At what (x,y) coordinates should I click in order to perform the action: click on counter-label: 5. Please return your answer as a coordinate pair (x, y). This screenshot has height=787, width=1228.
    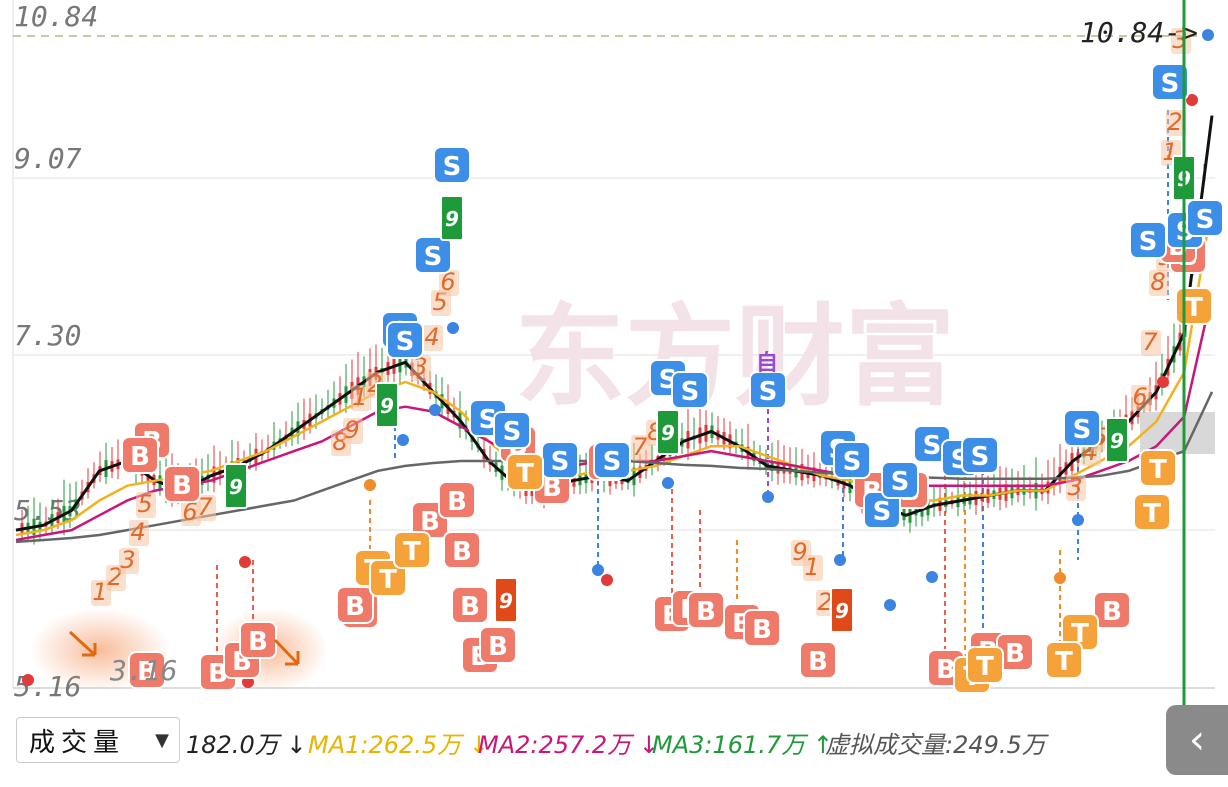
    Looking at the image, I should click on (144, 504).